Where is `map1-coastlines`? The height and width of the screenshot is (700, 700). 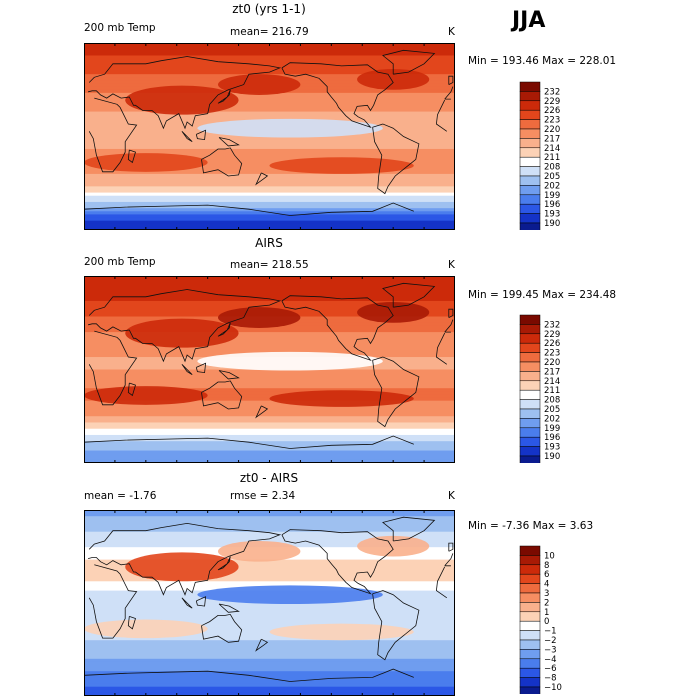 map1-coastlines is located at coordinates (269, 365).